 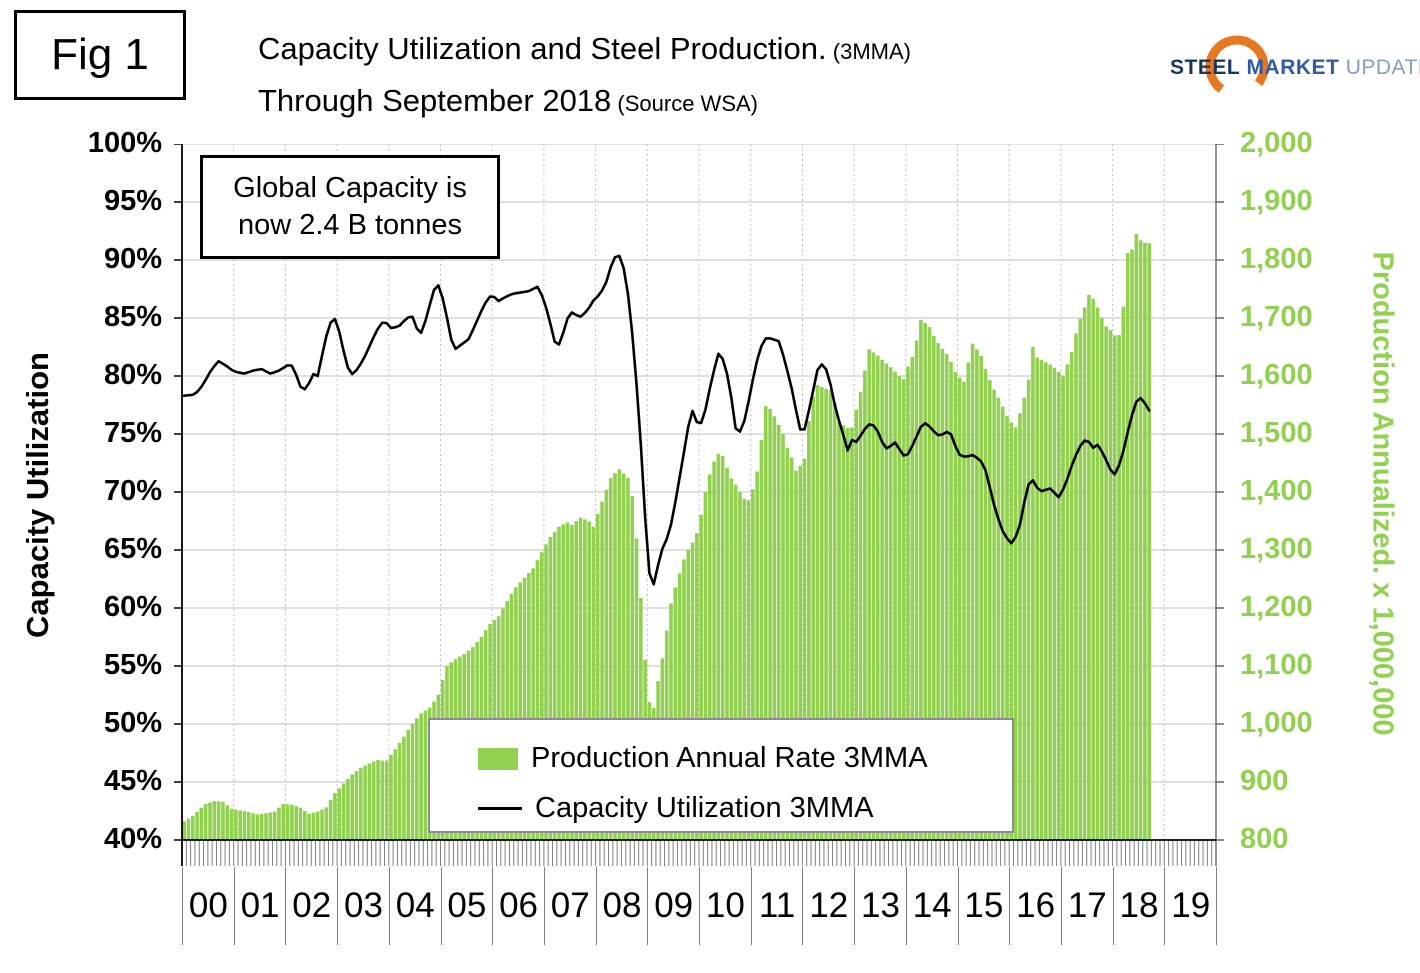 What do you see at coordinates (1382, 67) in the screenshot?
I see `logo-word-update: UPDATE` at bounding box center [1382, 67].